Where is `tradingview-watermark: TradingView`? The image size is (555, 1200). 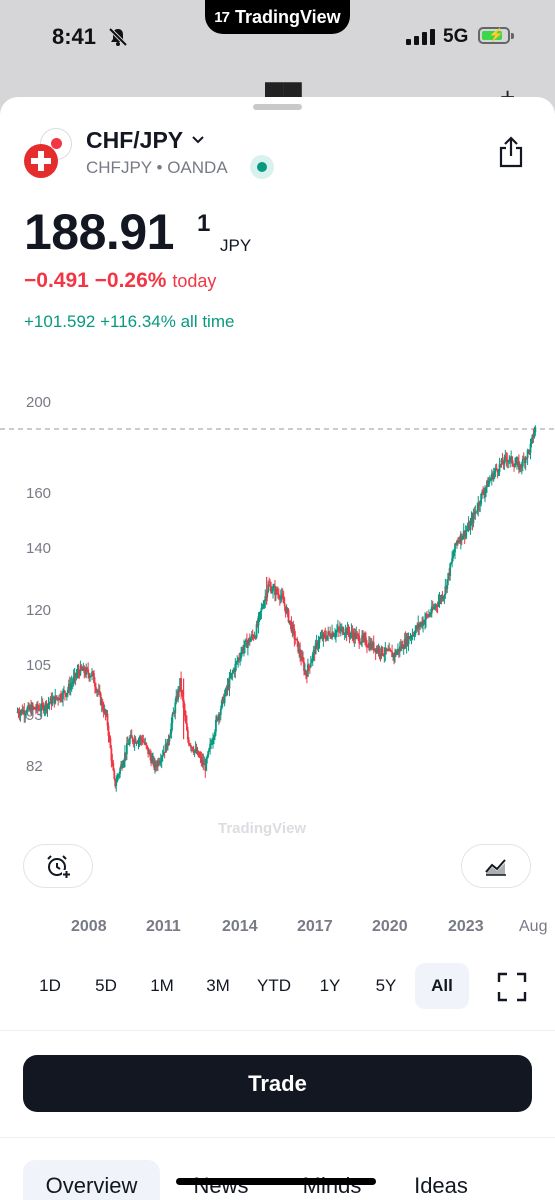
tradingview-watermark: TradingView is located at coordinates (262, 828).